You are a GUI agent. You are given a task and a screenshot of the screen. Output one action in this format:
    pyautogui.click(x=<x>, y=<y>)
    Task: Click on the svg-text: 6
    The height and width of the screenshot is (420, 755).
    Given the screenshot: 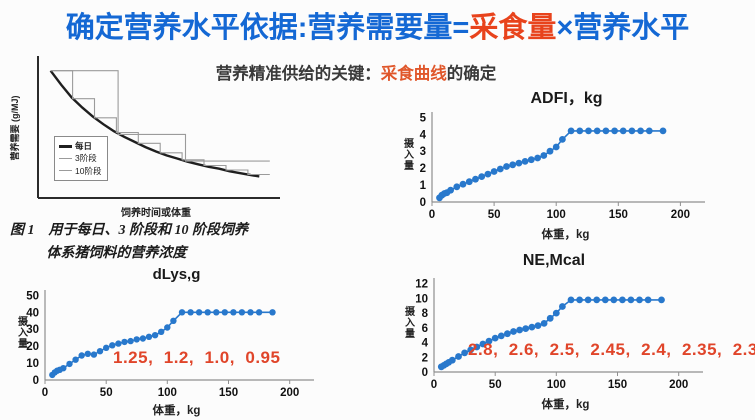 What is the action you would take?
    pyautogui.click(x=425, y=329)
    